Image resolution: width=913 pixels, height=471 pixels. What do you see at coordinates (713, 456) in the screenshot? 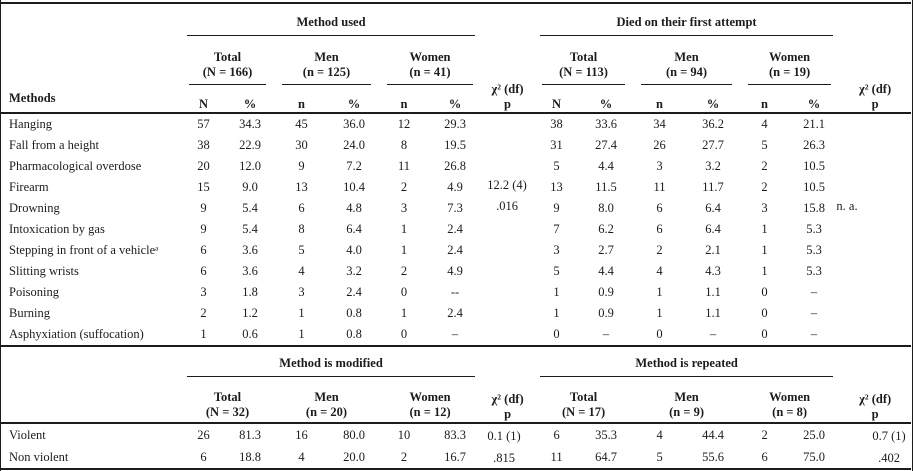
I see `value-cell: 55.6` at bounding box center [713, 456].